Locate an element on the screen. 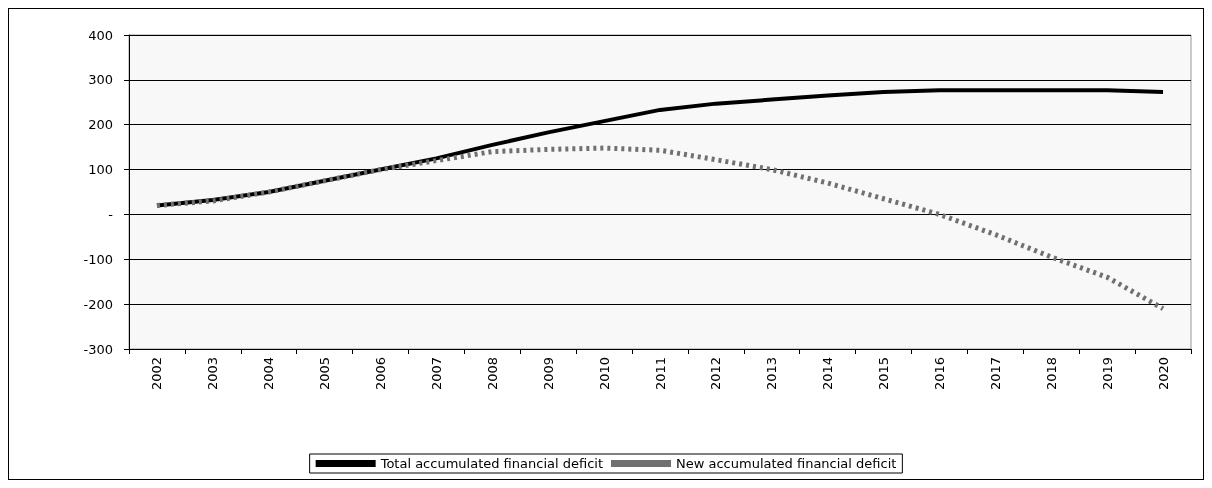  legend-label: Total accumulated financial deficit is located at coordinates (491, 463).